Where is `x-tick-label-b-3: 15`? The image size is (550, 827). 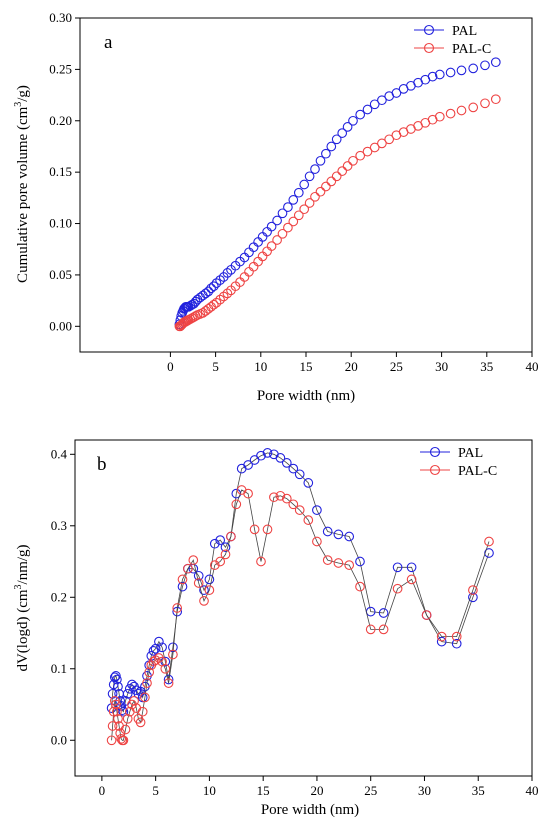
x-tick-label-b-3: 15 is located at coordinates (263, 790).